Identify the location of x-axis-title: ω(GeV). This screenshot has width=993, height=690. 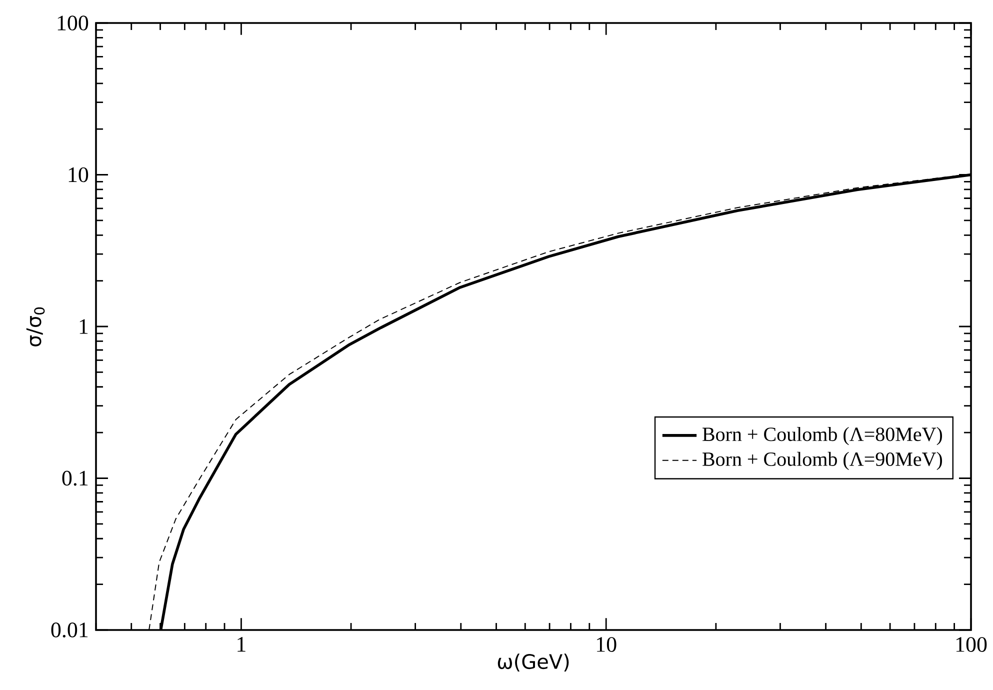
(533, 663).